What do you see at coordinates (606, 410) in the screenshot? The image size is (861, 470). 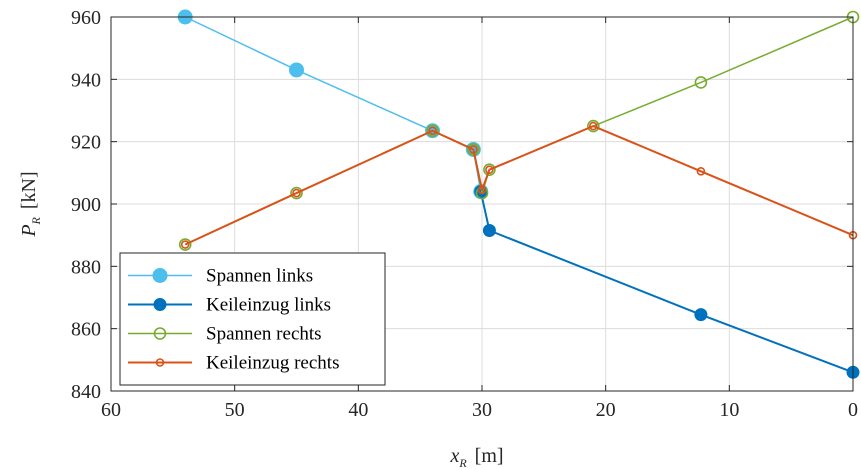 I see `x-tick-label: 20` at bounding box center [606, 410].